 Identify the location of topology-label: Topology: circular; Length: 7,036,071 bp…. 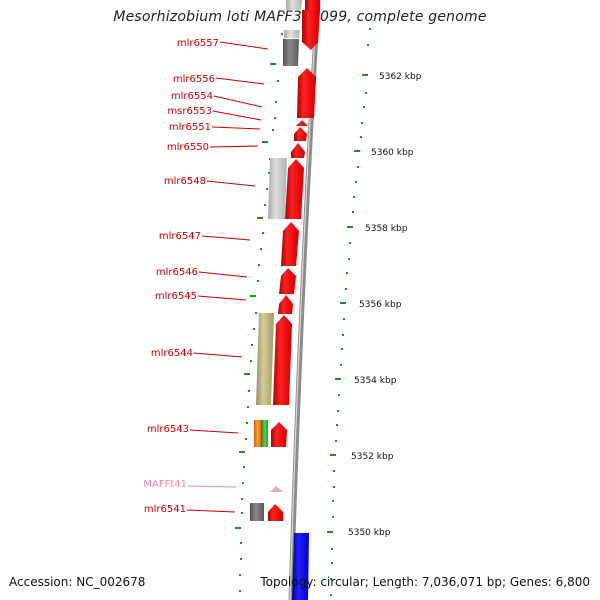
(425, 582).